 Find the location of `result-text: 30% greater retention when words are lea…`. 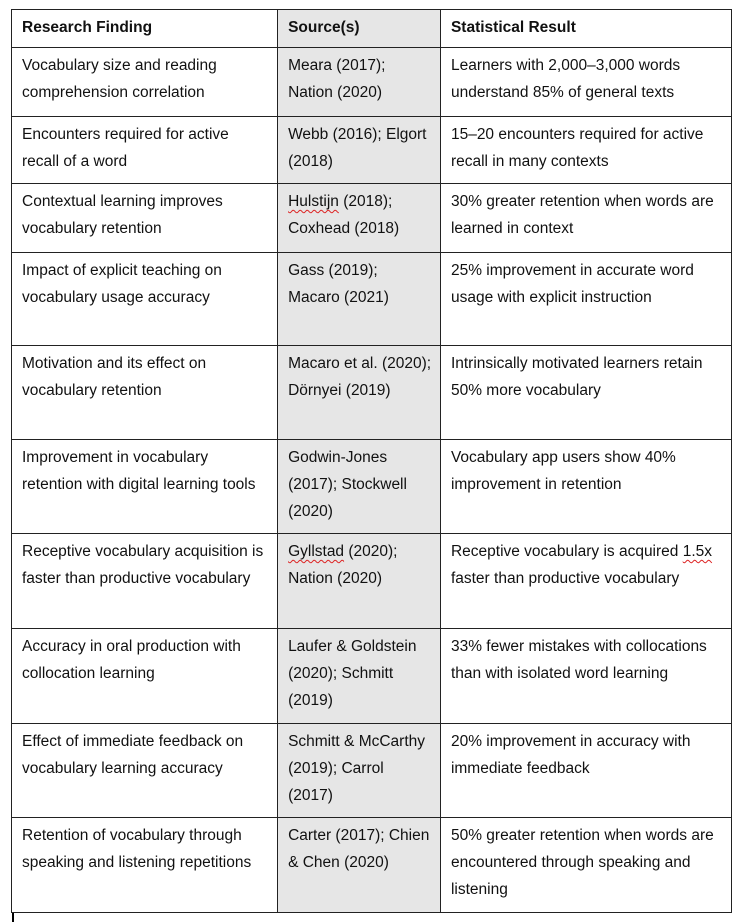

result-text: 30% greater retention when words are lea… is located at coordinates (582, 215).